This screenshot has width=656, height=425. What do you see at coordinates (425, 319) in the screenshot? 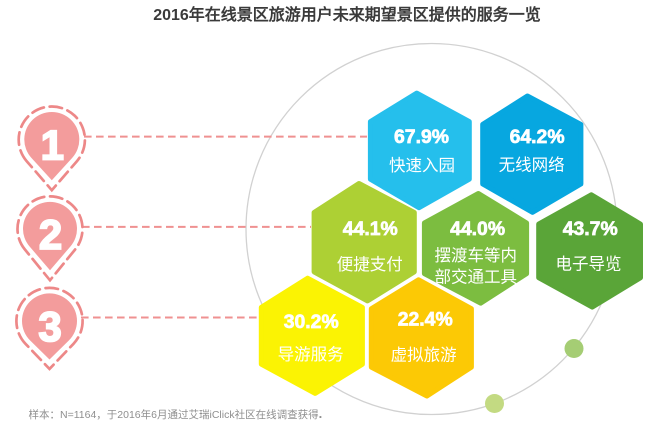
I see `svg-text: 22.4%` at bounding box center [425, 319].